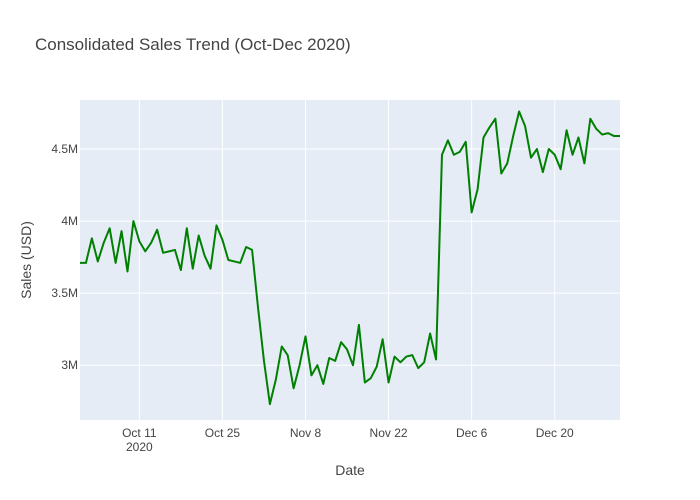 This screenshot has height=500, width=700. What do you see at coordinates (472, 433) in the screenshot?
I see `x-tick-label: Dec 6` at bounding box center [472, 433].